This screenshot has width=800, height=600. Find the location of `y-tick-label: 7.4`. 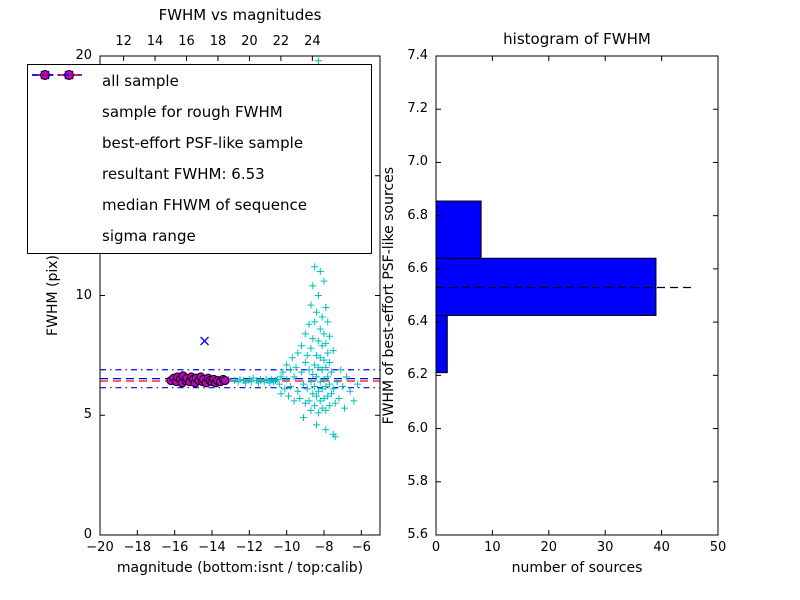

y-tick-label: 7.4 is located at coordinates (417, 55).